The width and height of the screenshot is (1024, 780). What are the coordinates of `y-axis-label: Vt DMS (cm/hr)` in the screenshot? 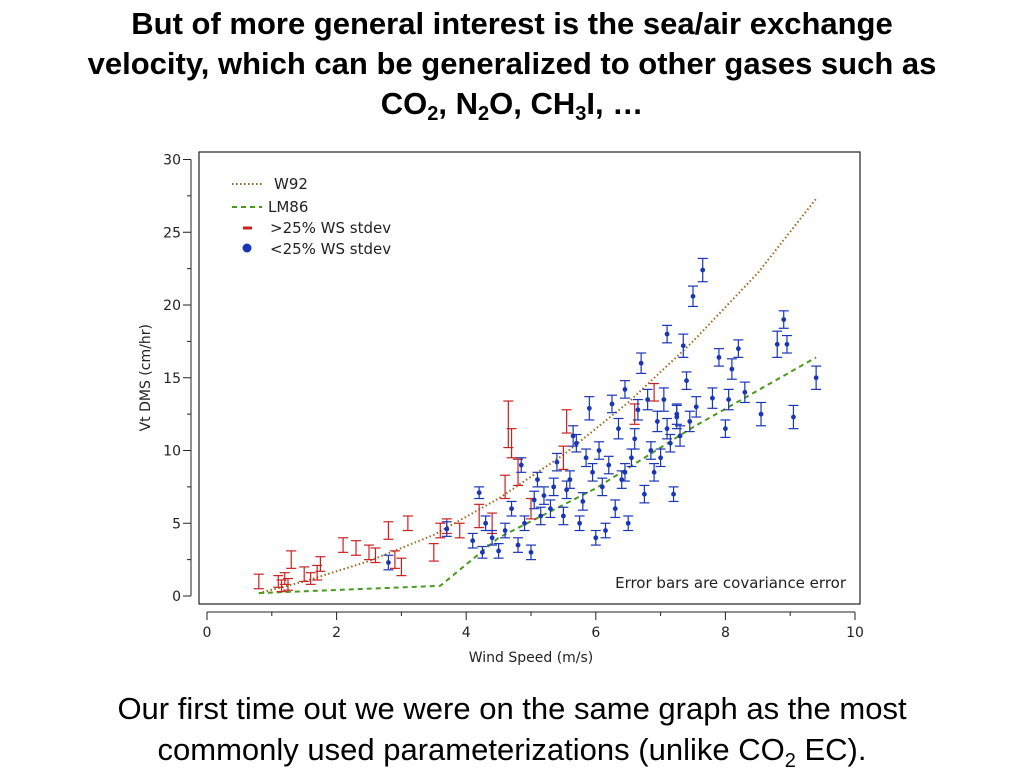 It's located at (146, 377).